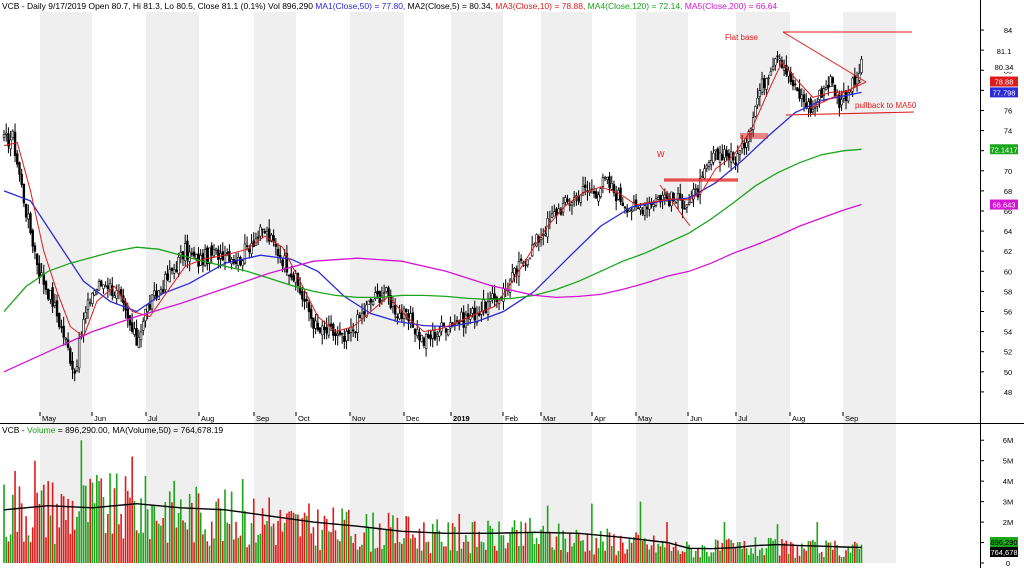 The image size is (1024, 568). I want to click on y-tick-label: 52, so click(1008, 352).